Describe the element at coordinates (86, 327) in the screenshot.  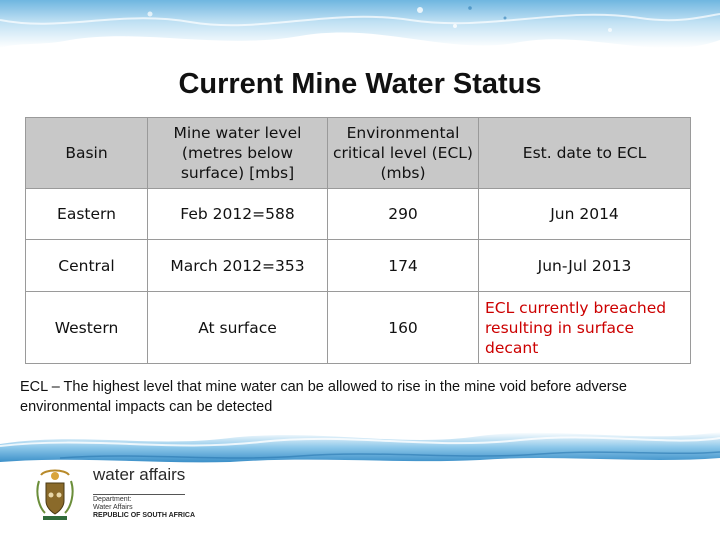
I see `cell-basin: Western` at that location.